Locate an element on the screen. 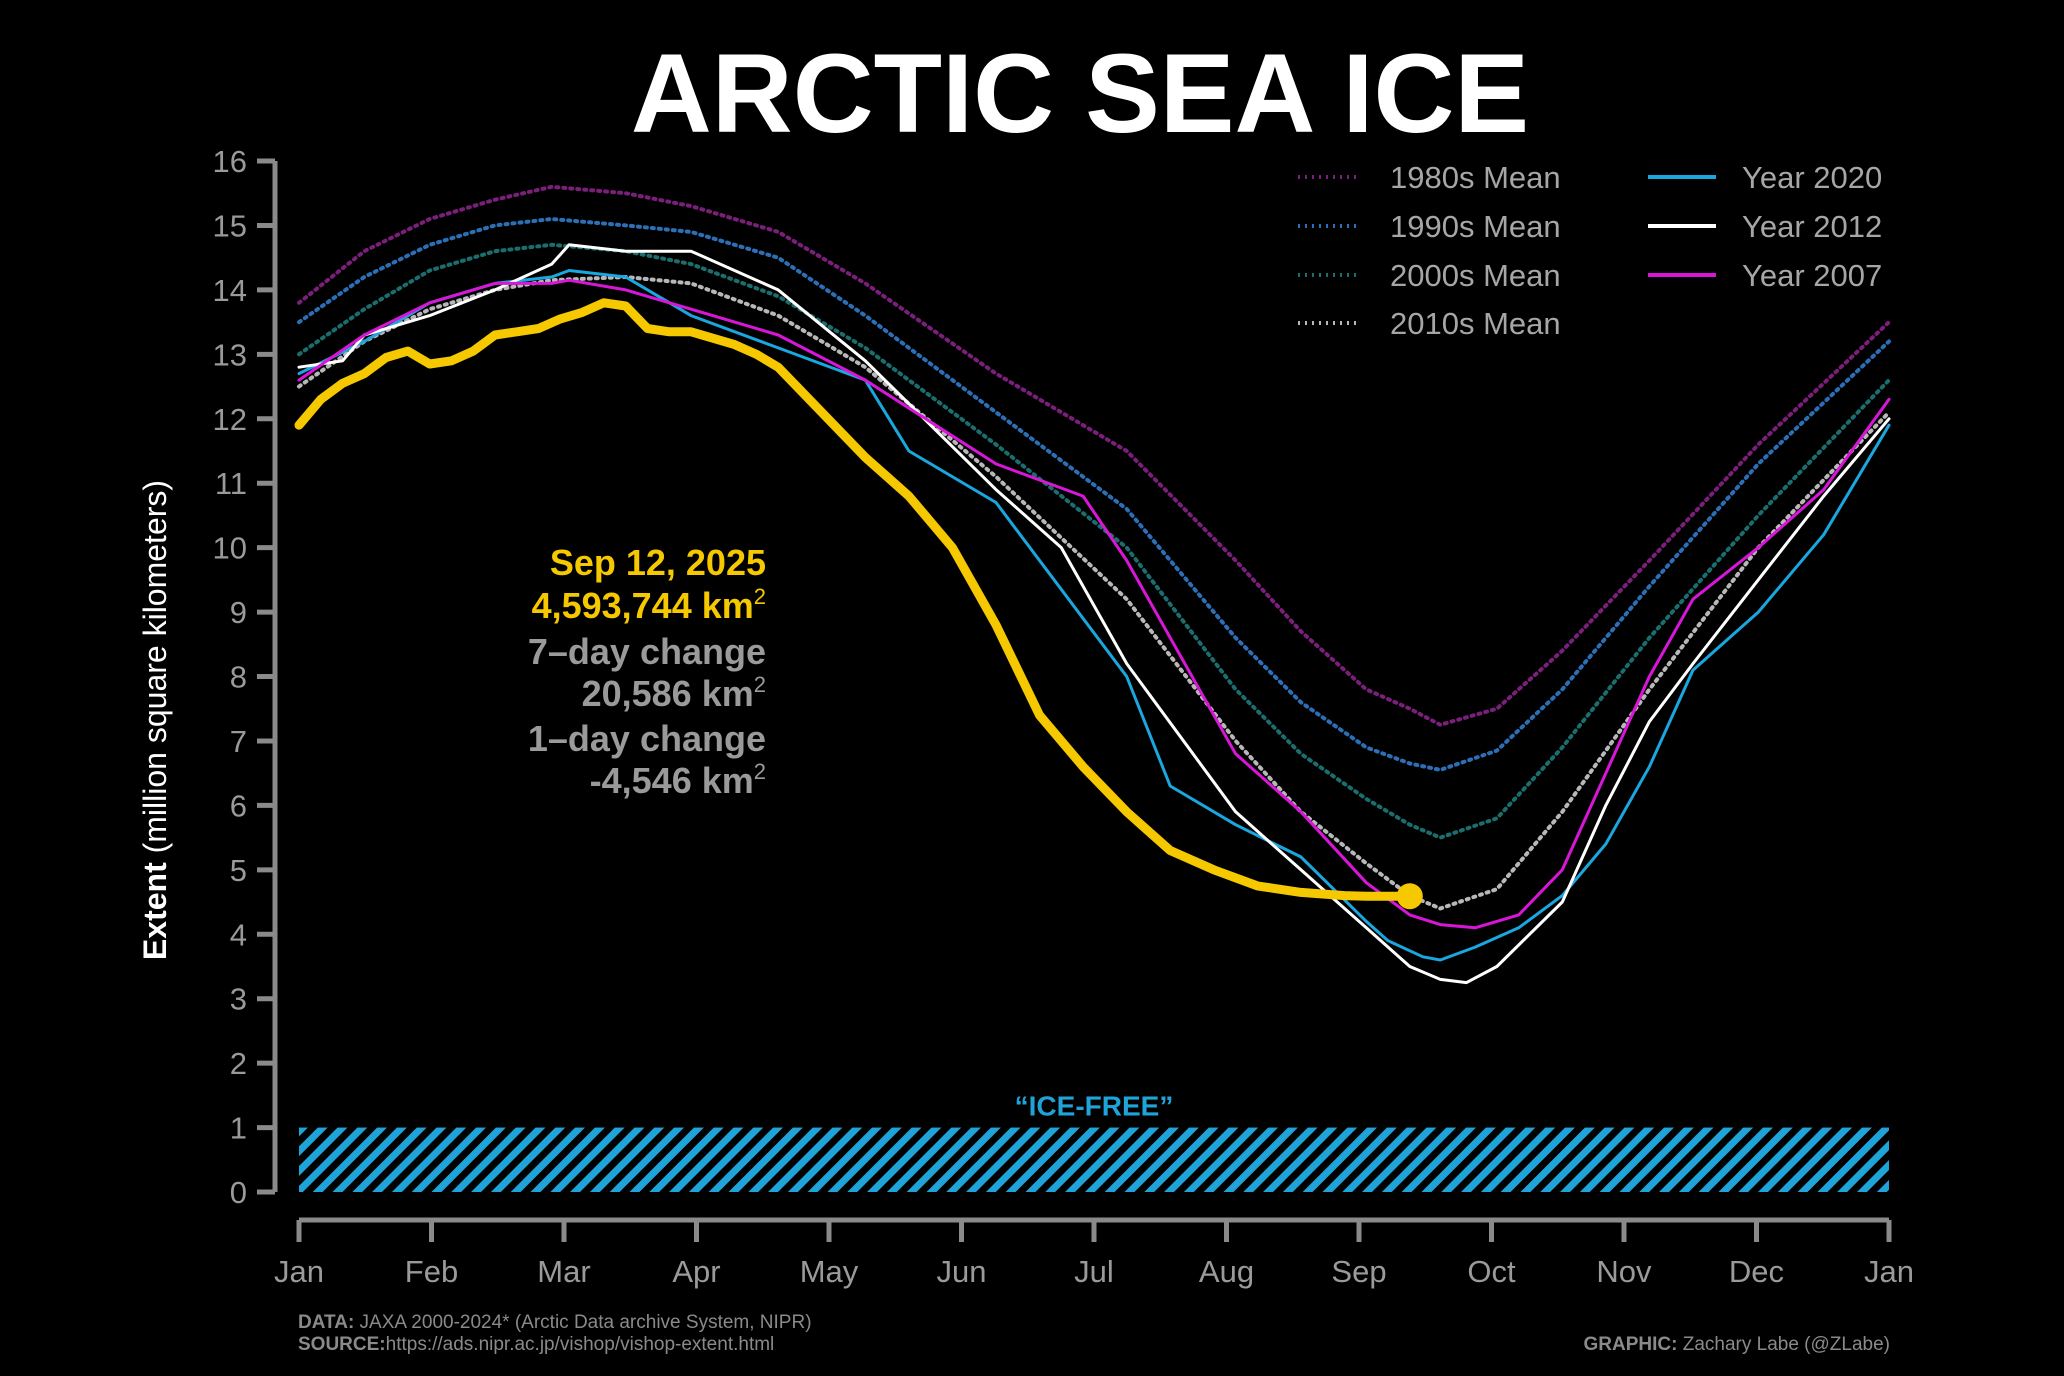  annotation-1day-value: -4,546 km2 is located at coordinates (678, 780).